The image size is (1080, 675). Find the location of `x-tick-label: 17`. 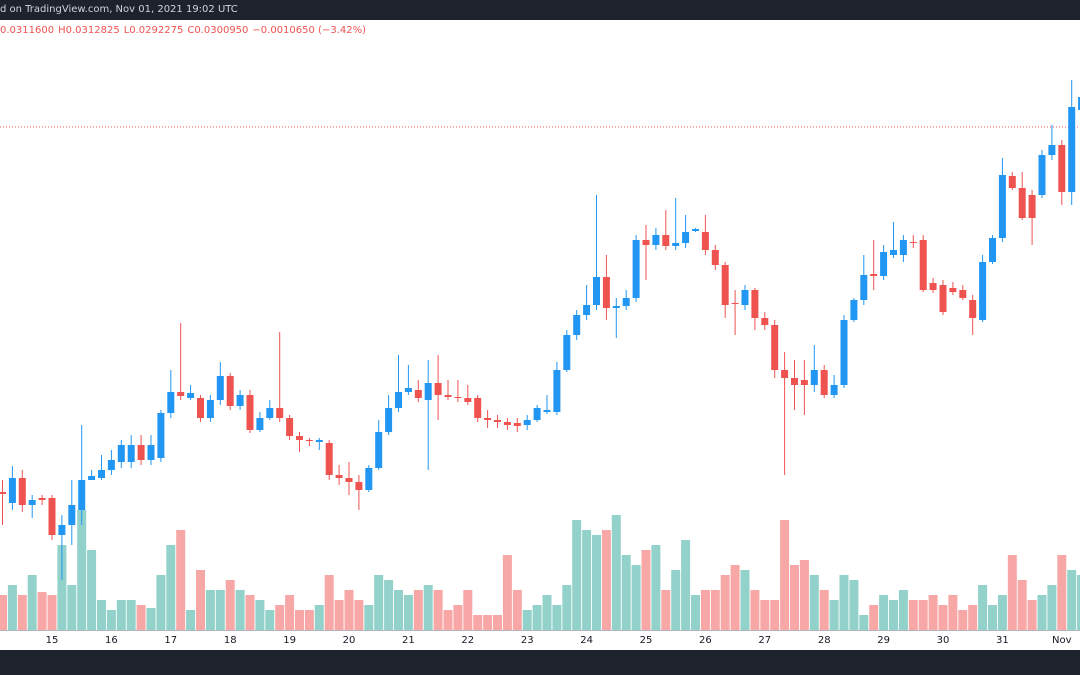

x-tick-label: 17 is located at coordinates (170, 640).